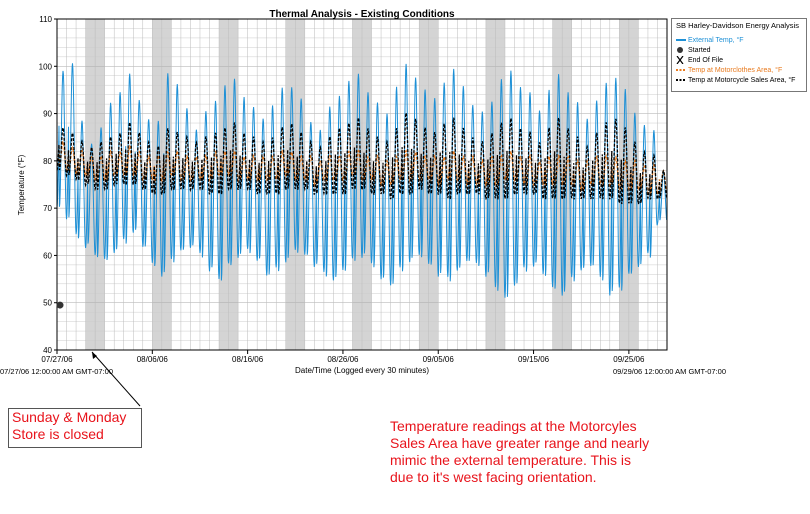  What do you see at coordinates (362, 370) in the screenshot?
I see `x-axis-label: Date/Time (Logged every 30 minutes)` at bounding box center [362, 370].